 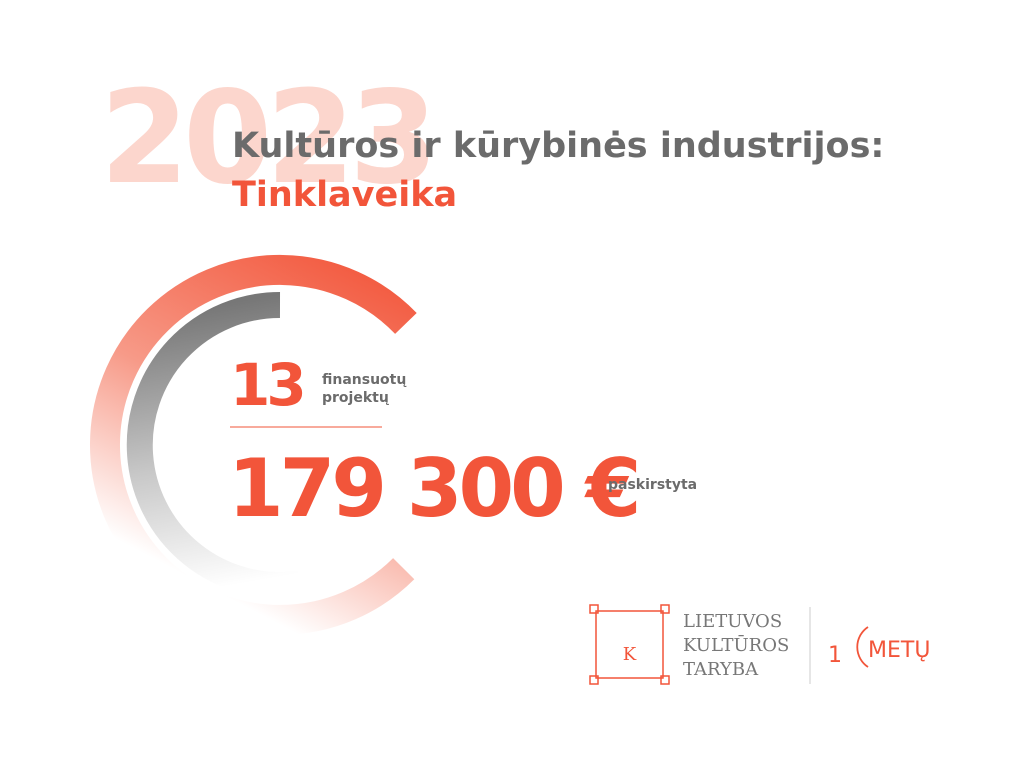 I want to click on anniversary-text: METŲ, so click(x=899, y=650).